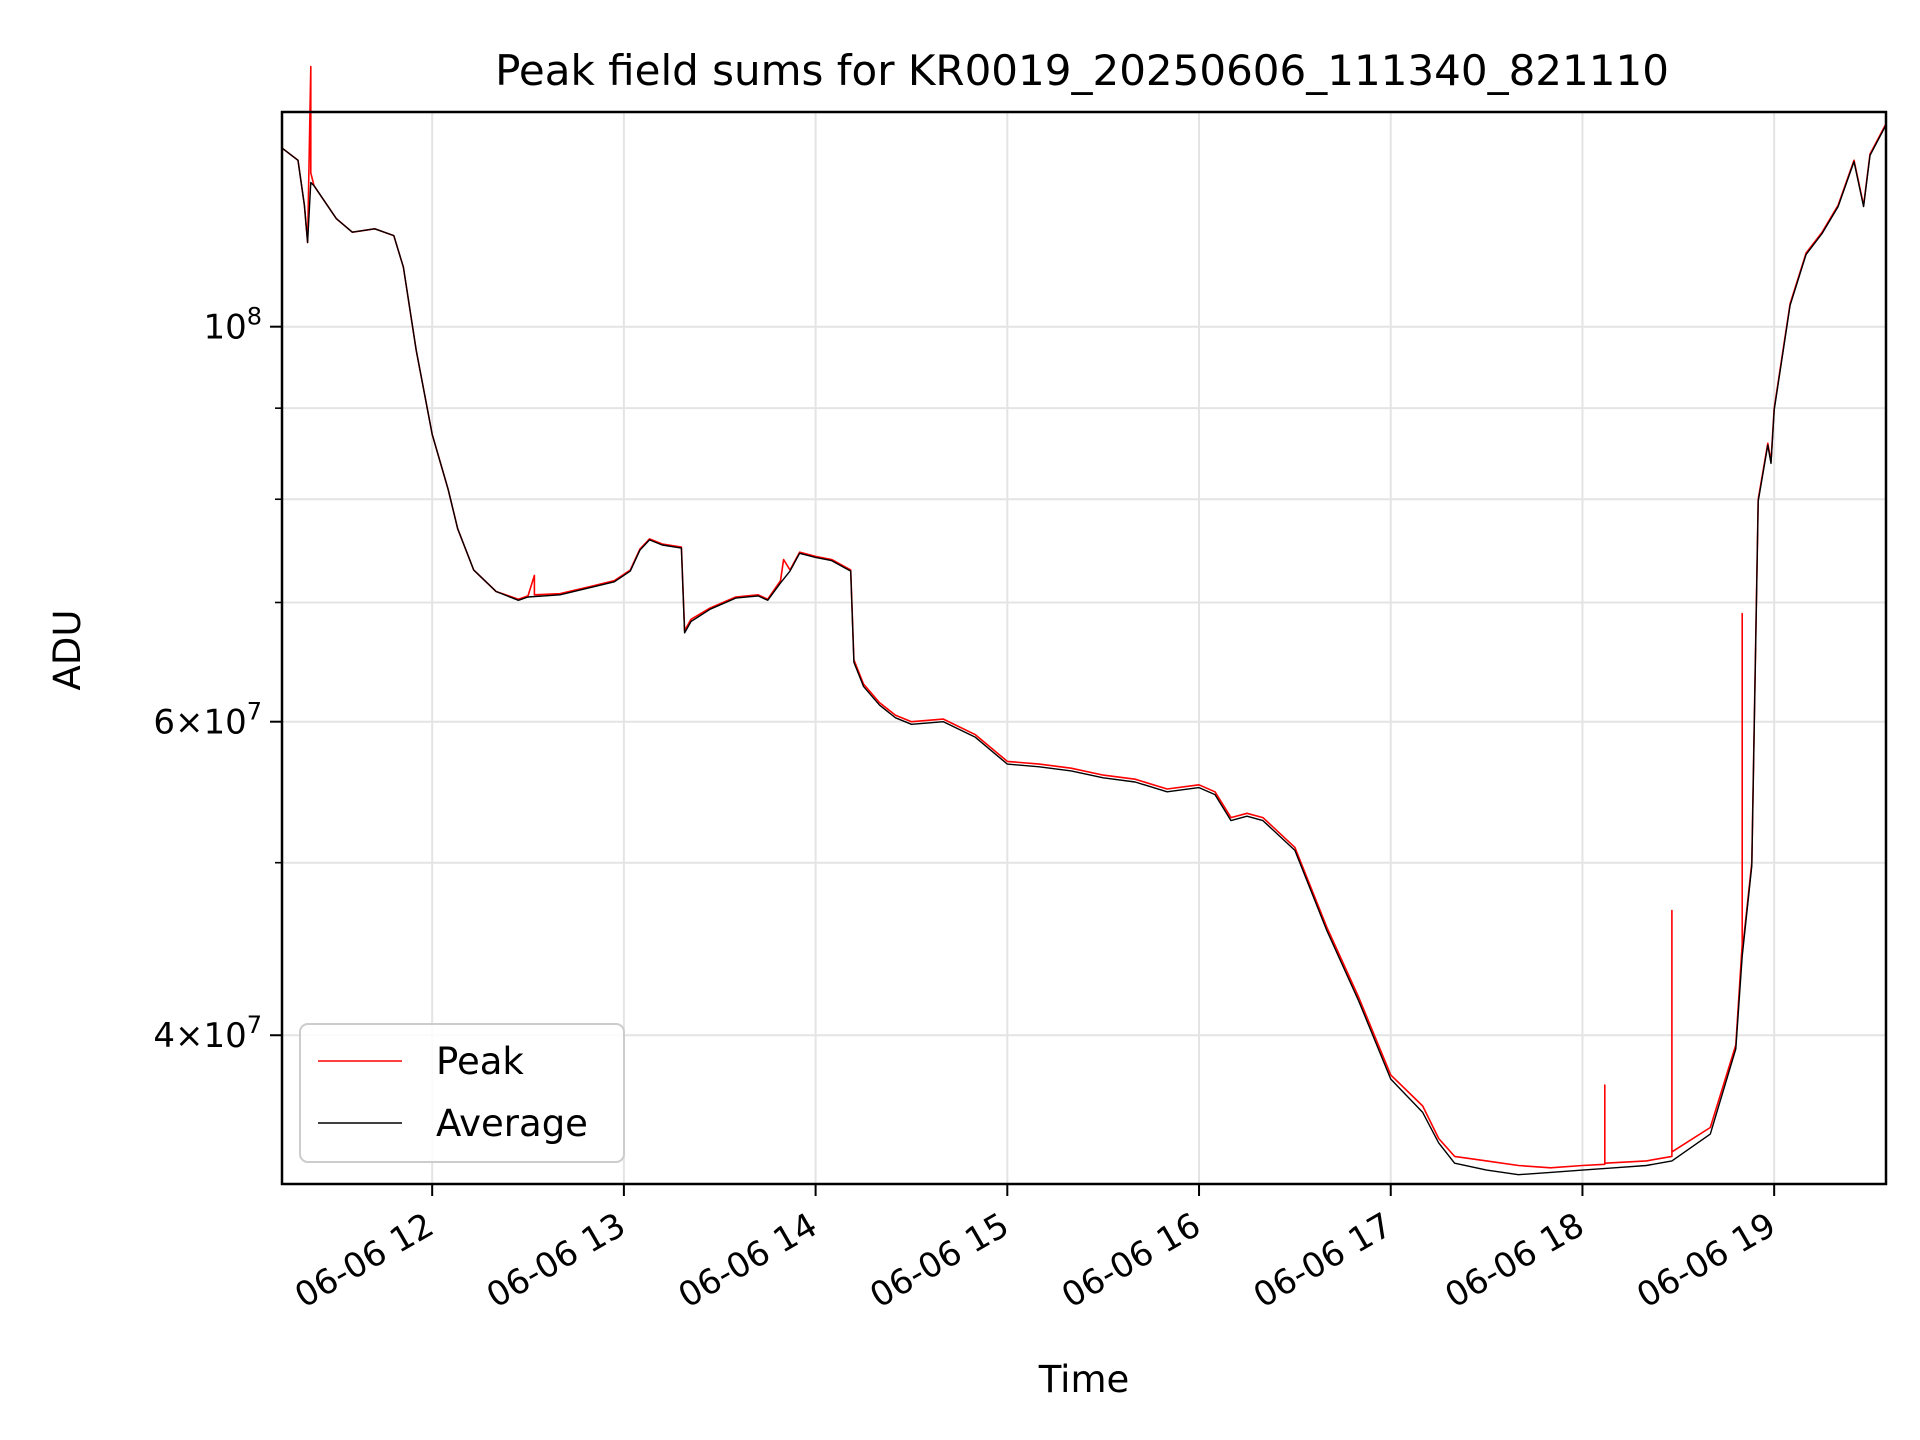 The image size is (1920, 1440). Describe the element at coordinates (480, 1061) in the screenshot. I see `legend-label-peak: Peak` at that location.